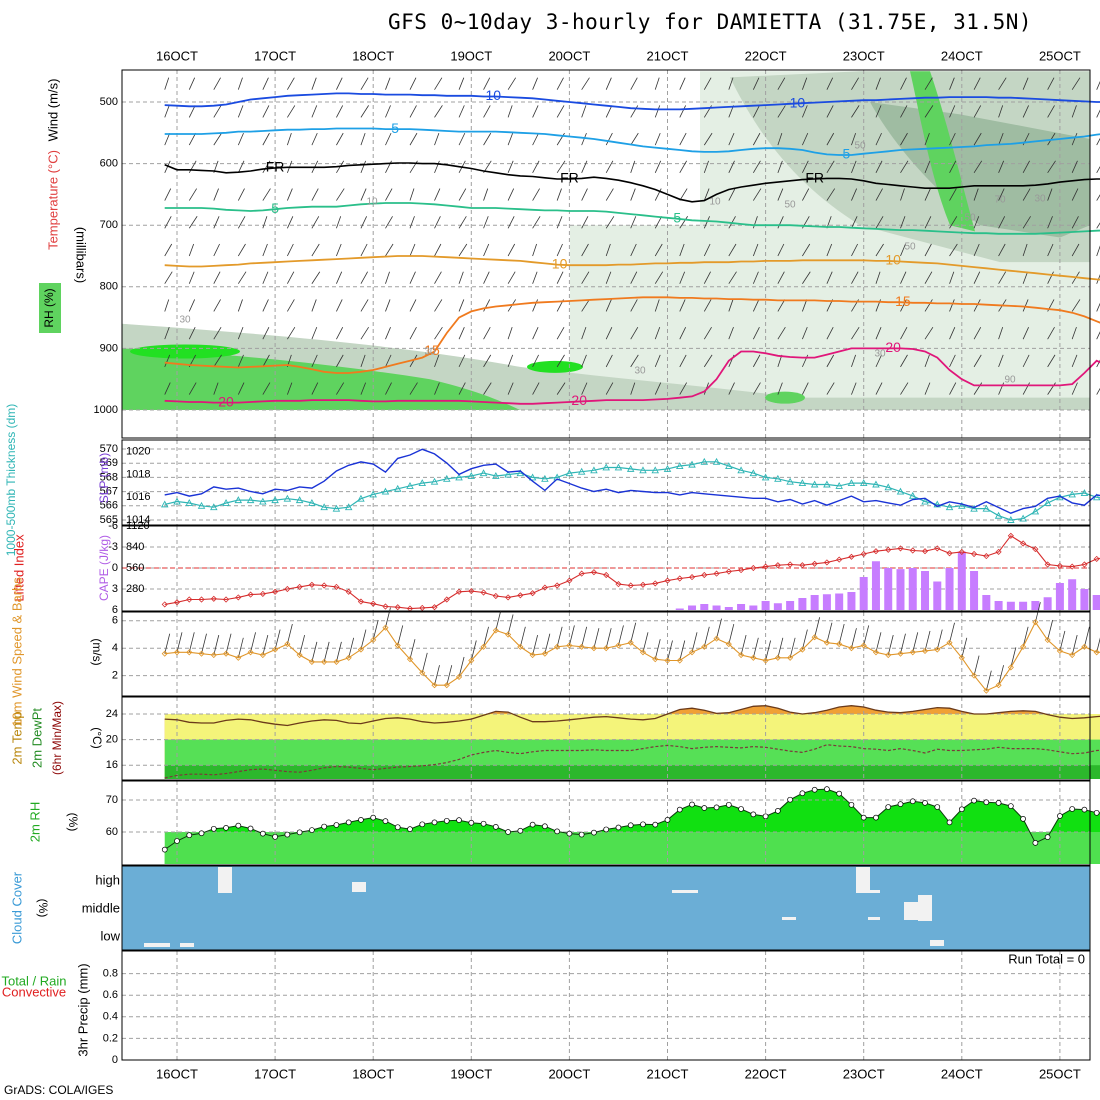  I want to click on cloud-clear-patch, so click(359, 887).